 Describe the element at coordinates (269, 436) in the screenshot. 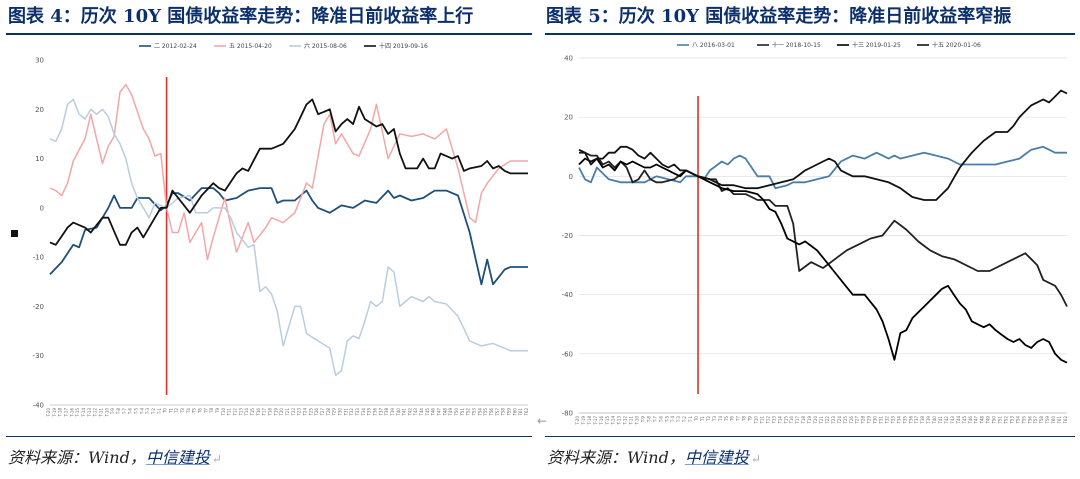

I see `source-rule-left` at that location.